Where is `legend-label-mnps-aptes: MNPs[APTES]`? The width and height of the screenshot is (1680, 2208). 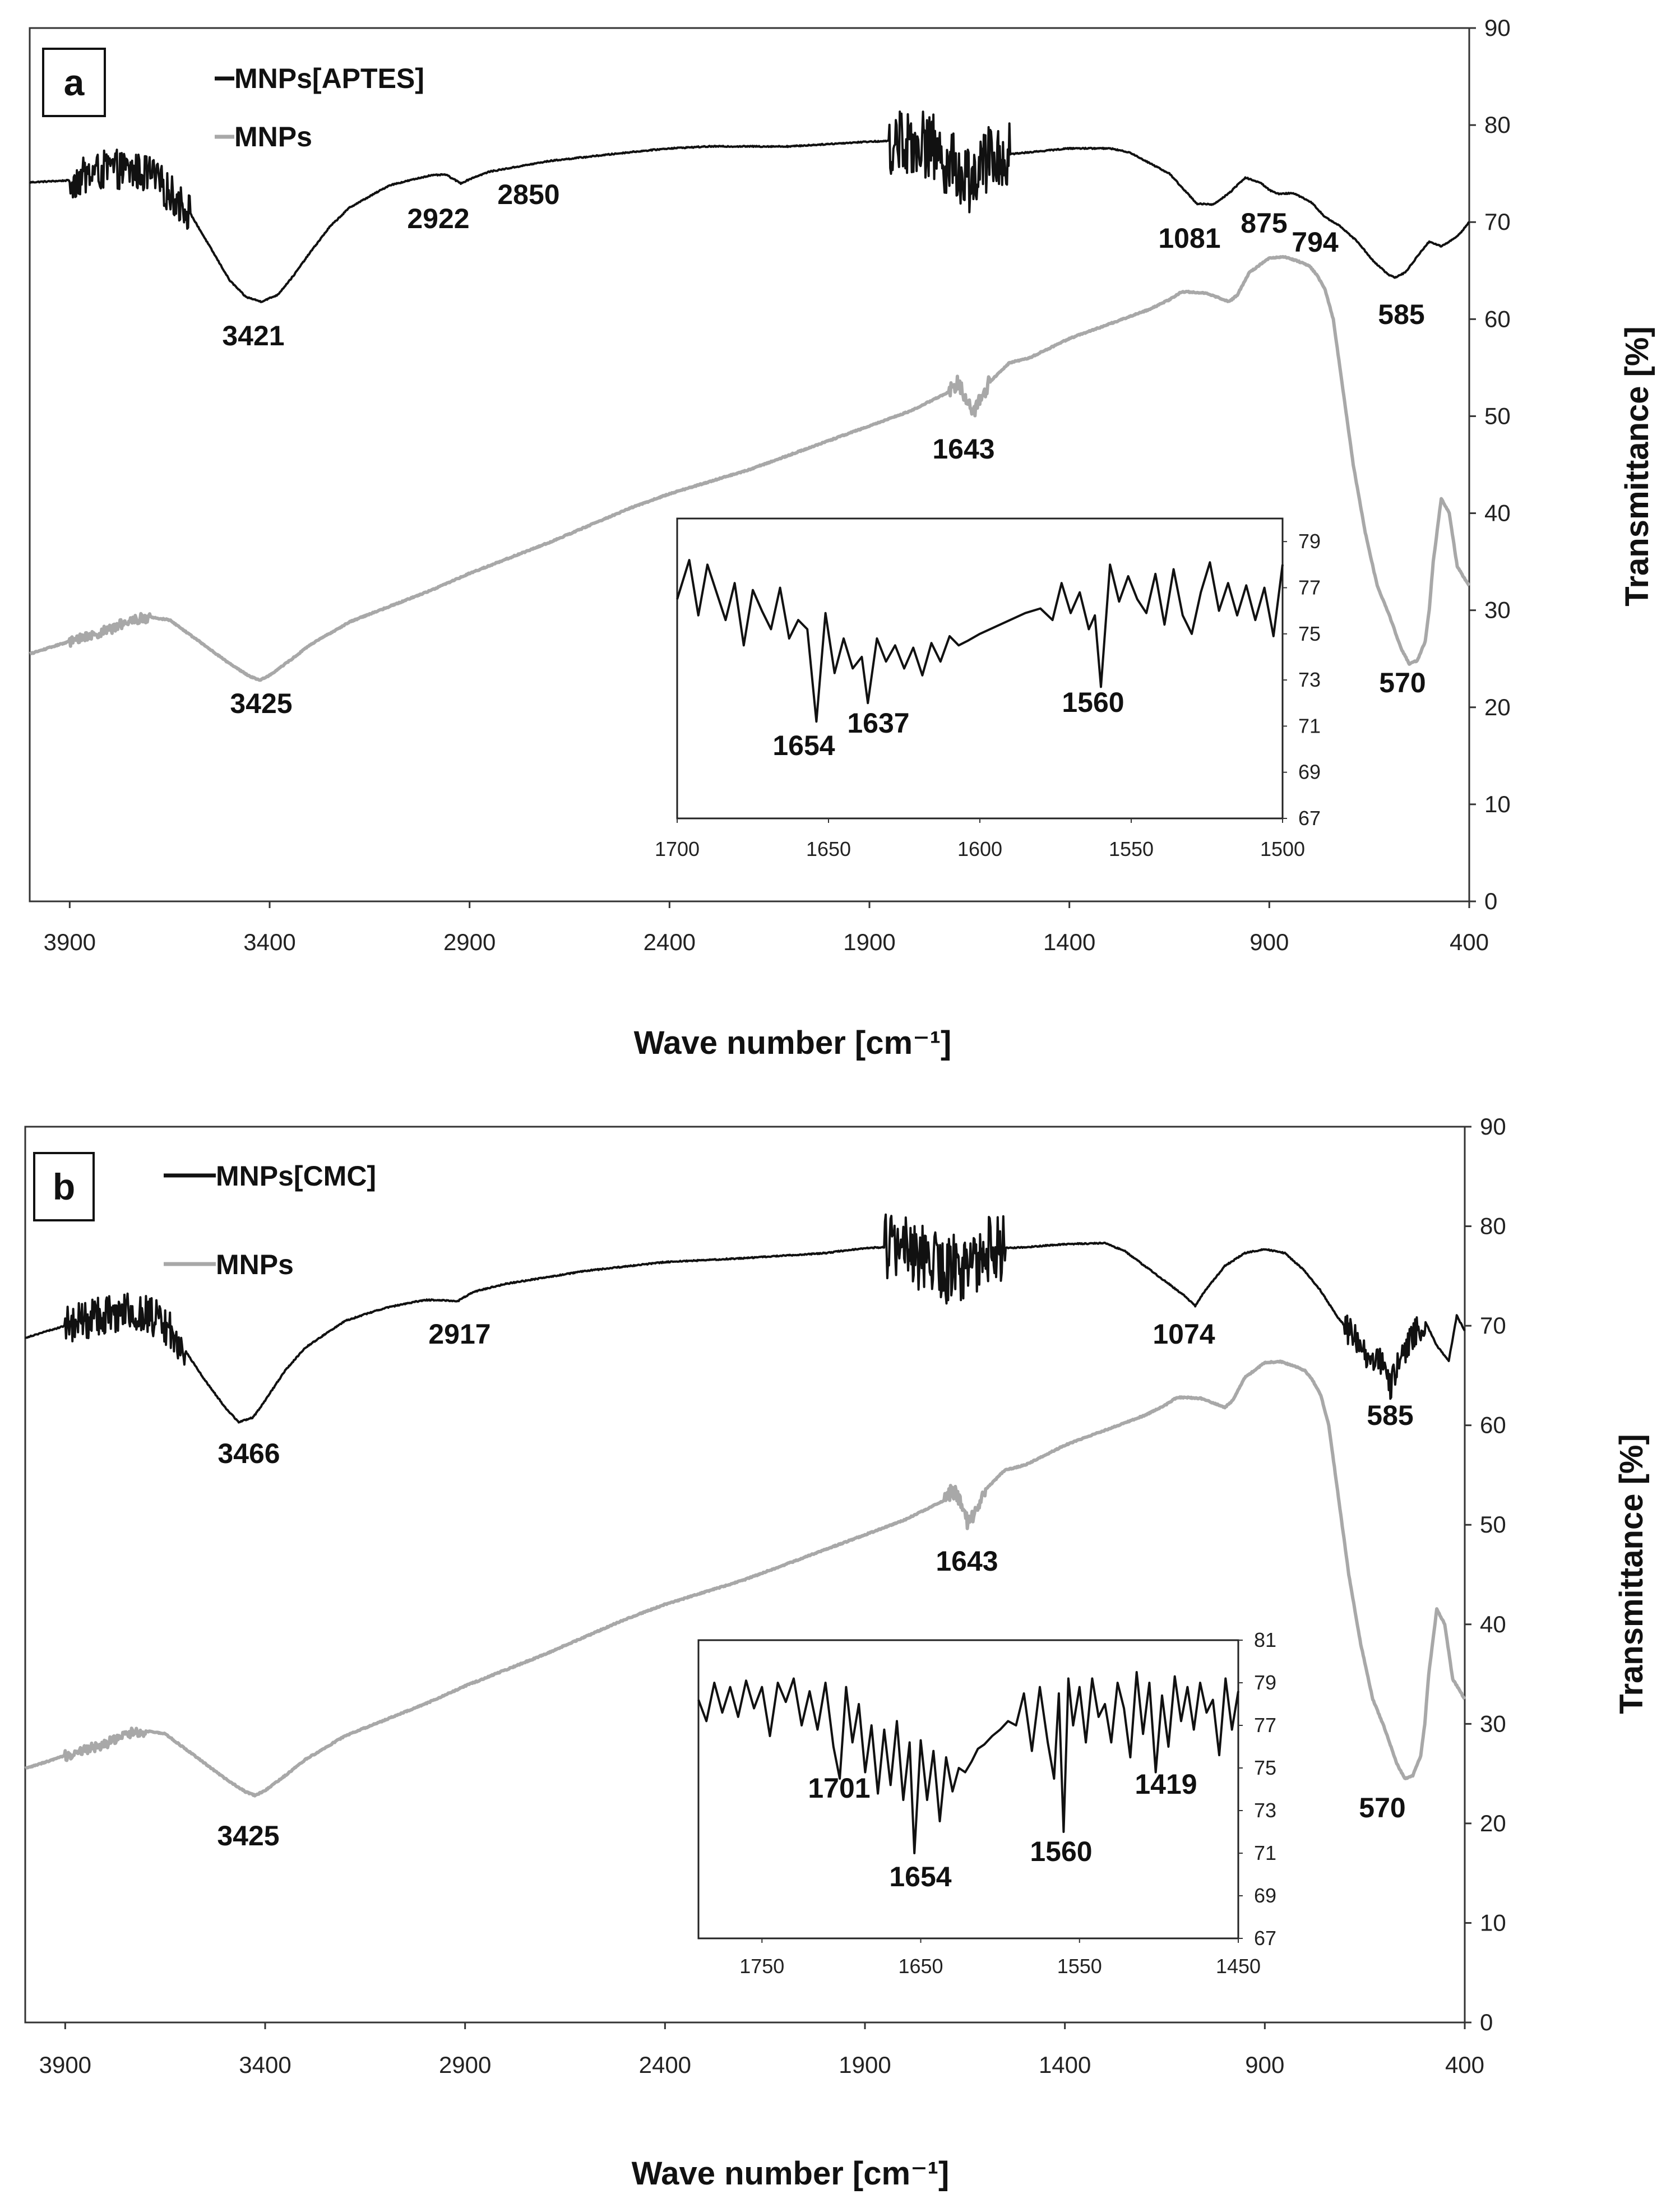
legend-label-mnps-aptes: MNPs[APTES] is located at coordinates (329, 78).